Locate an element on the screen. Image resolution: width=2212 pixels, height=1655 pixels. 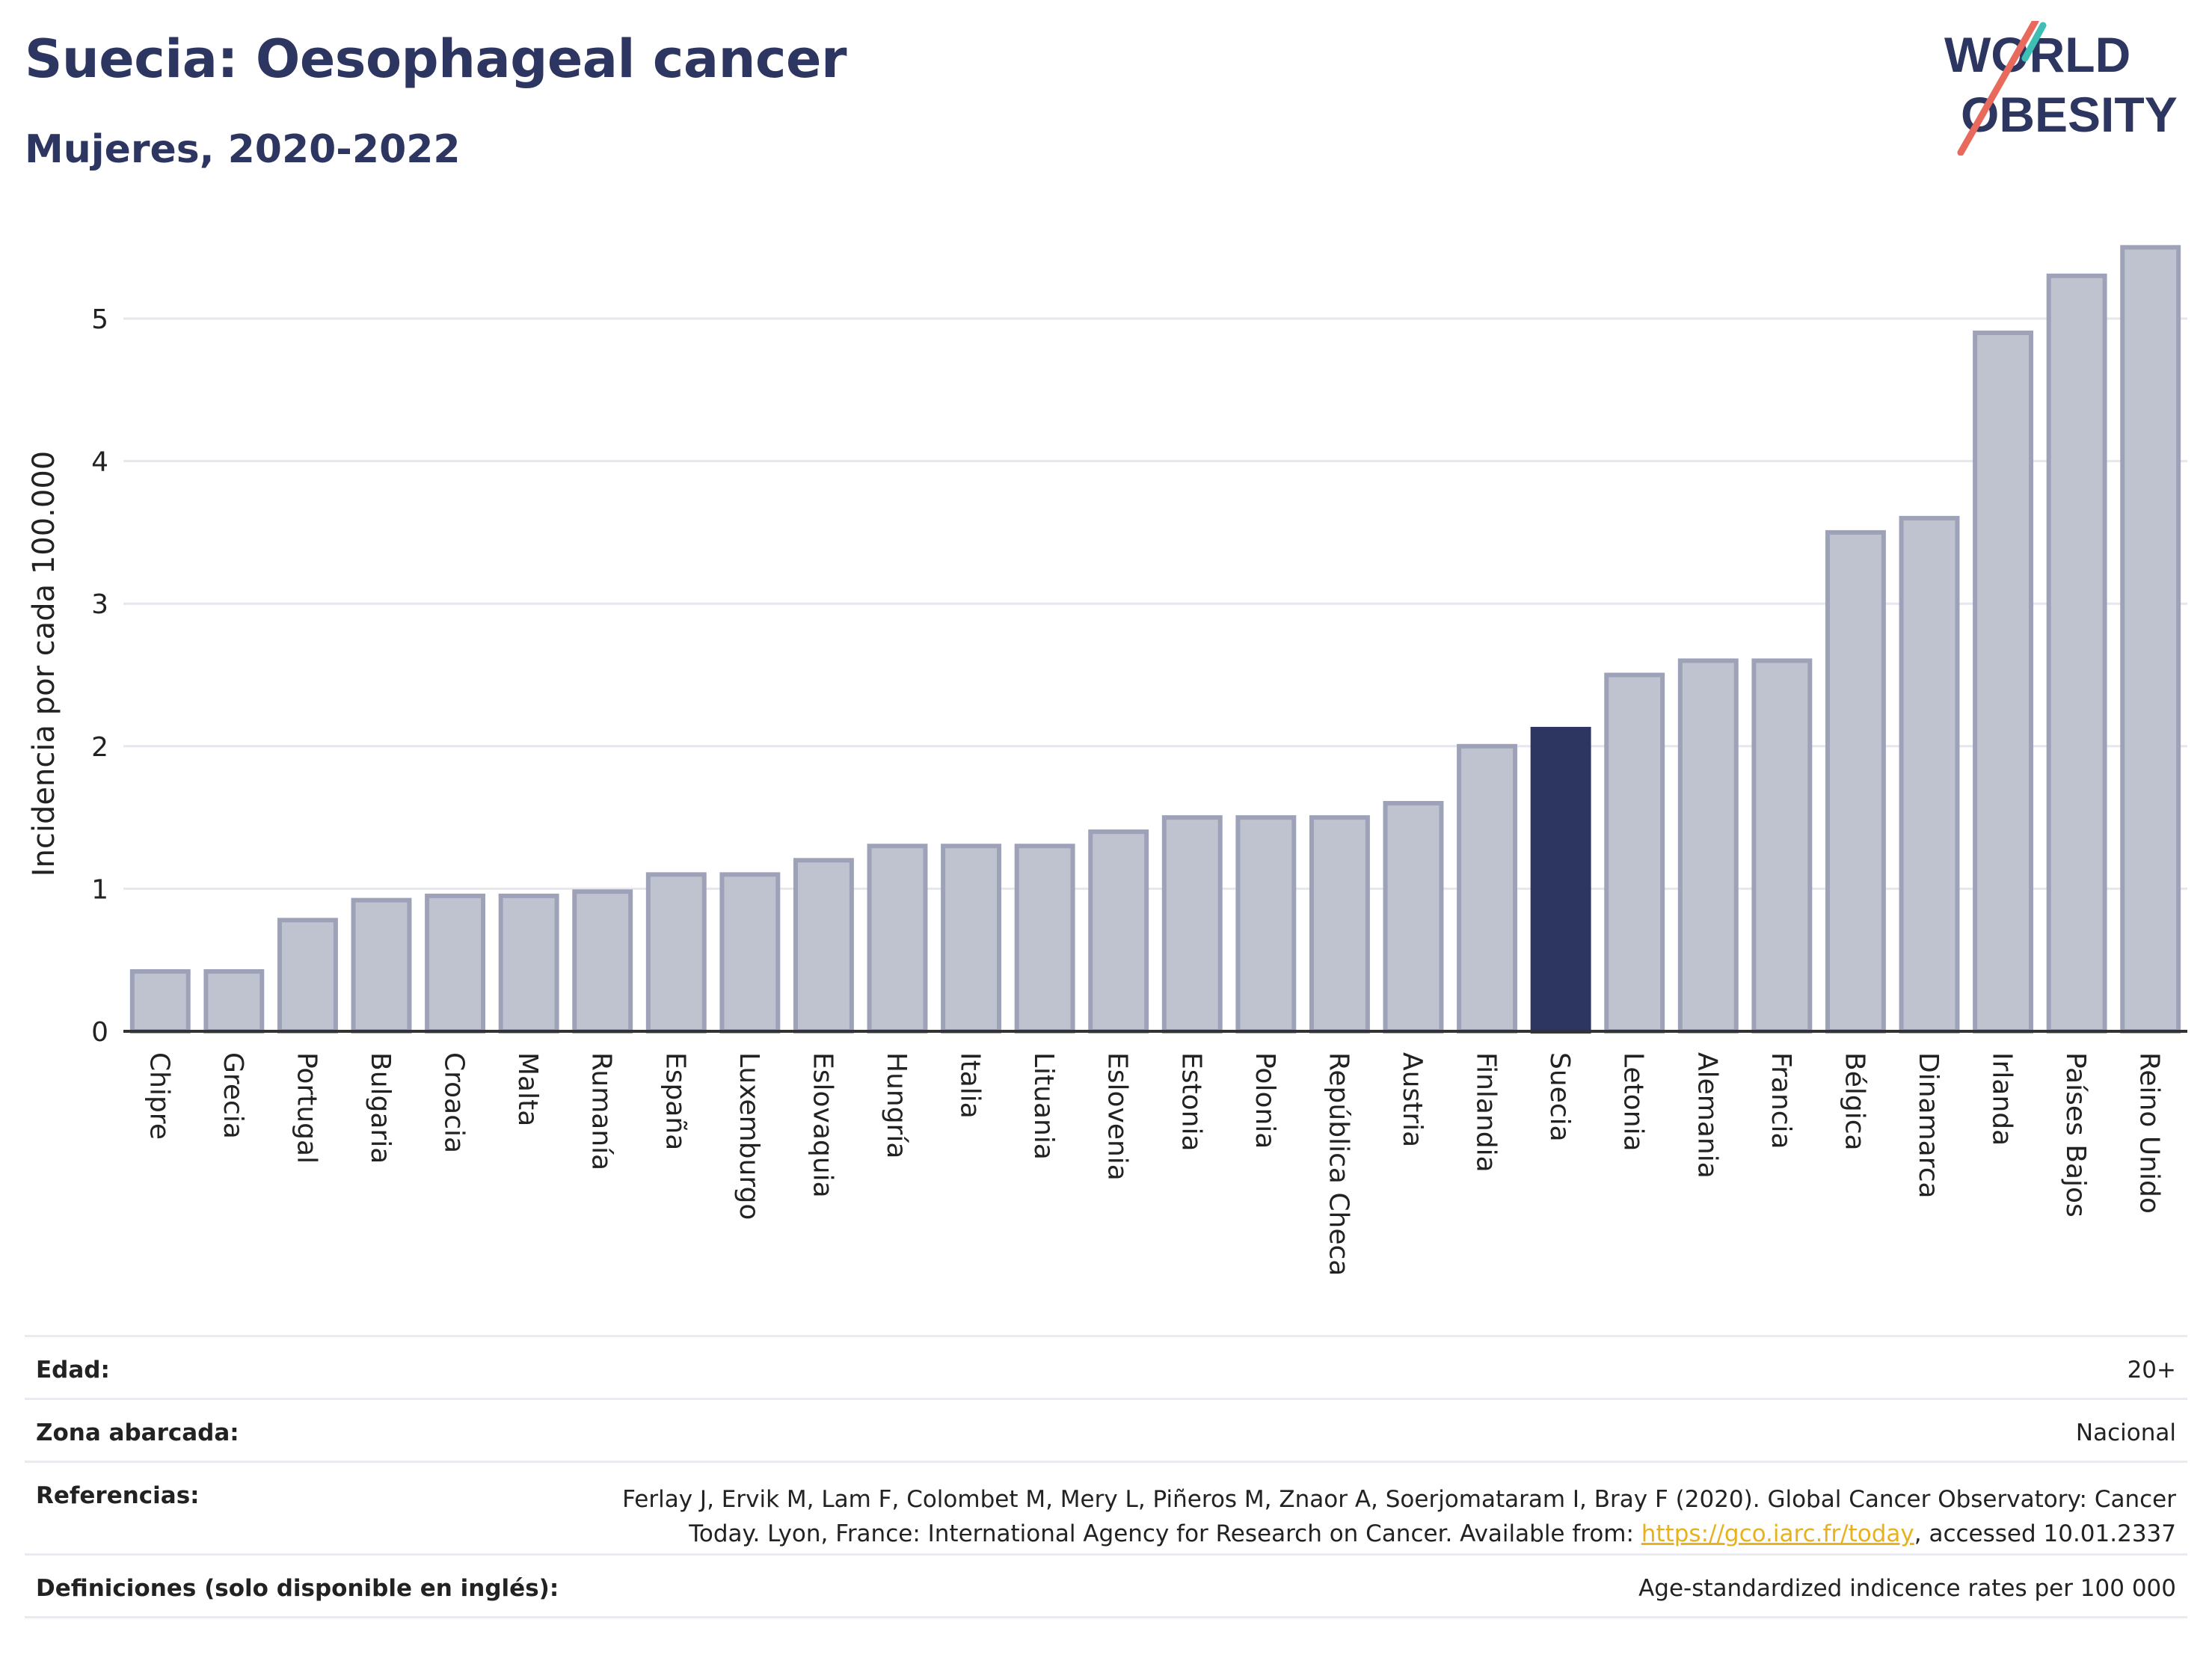
bar-austria is located at coordinates (1413, 917).